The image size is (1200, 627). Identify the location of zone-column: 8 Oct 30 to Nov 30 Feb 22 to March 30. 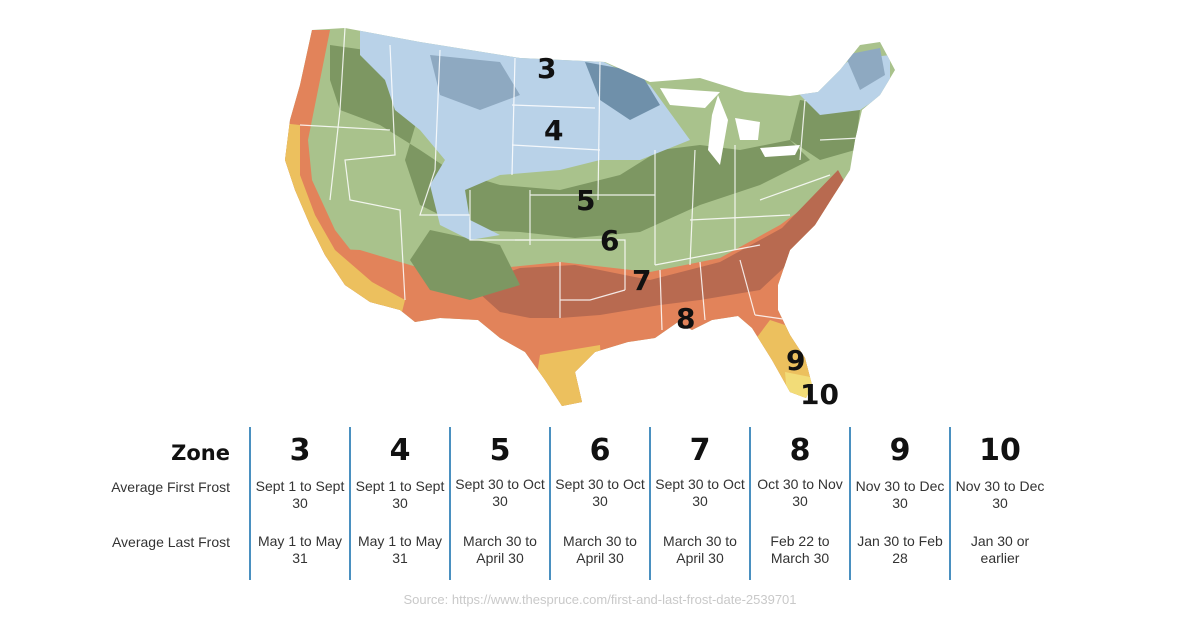
(800, 502).